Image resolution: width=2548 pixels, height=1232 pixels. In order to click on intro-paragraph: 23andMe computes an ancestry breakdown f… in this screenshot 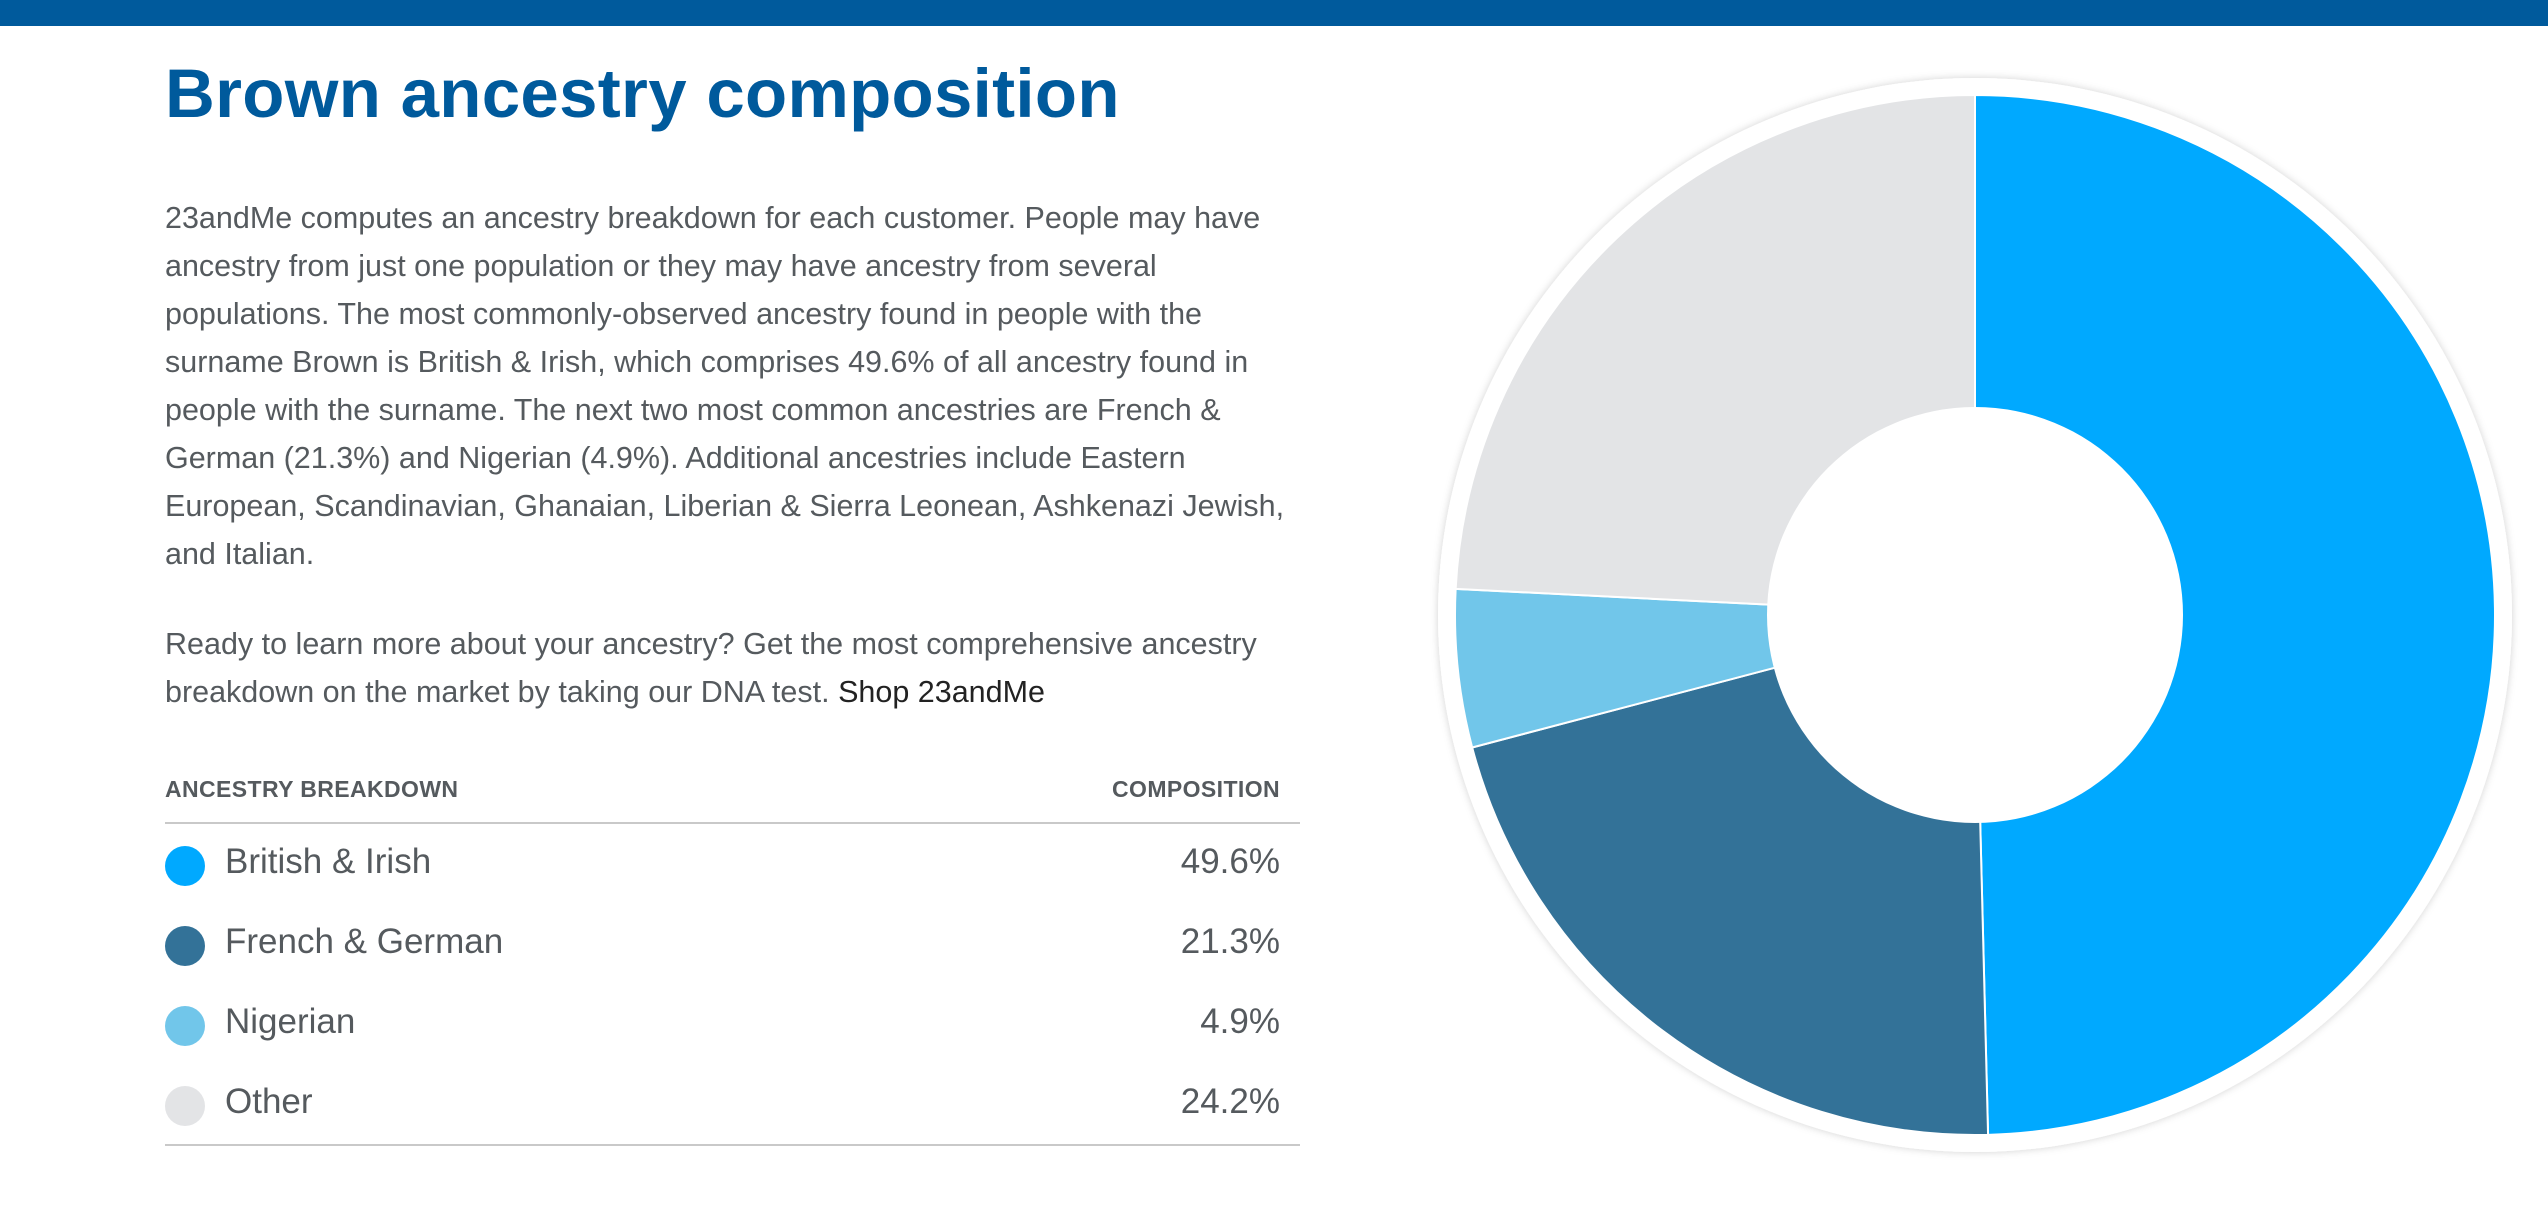, I will do `click(725, 386)`.